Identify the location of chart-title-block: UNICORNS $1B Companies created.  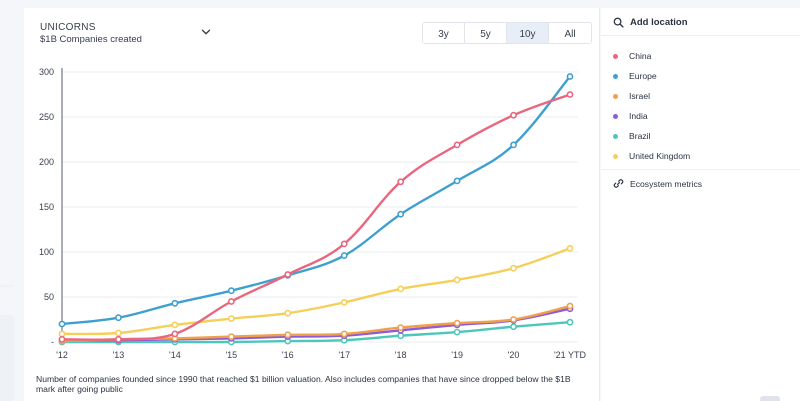
(91, 34).